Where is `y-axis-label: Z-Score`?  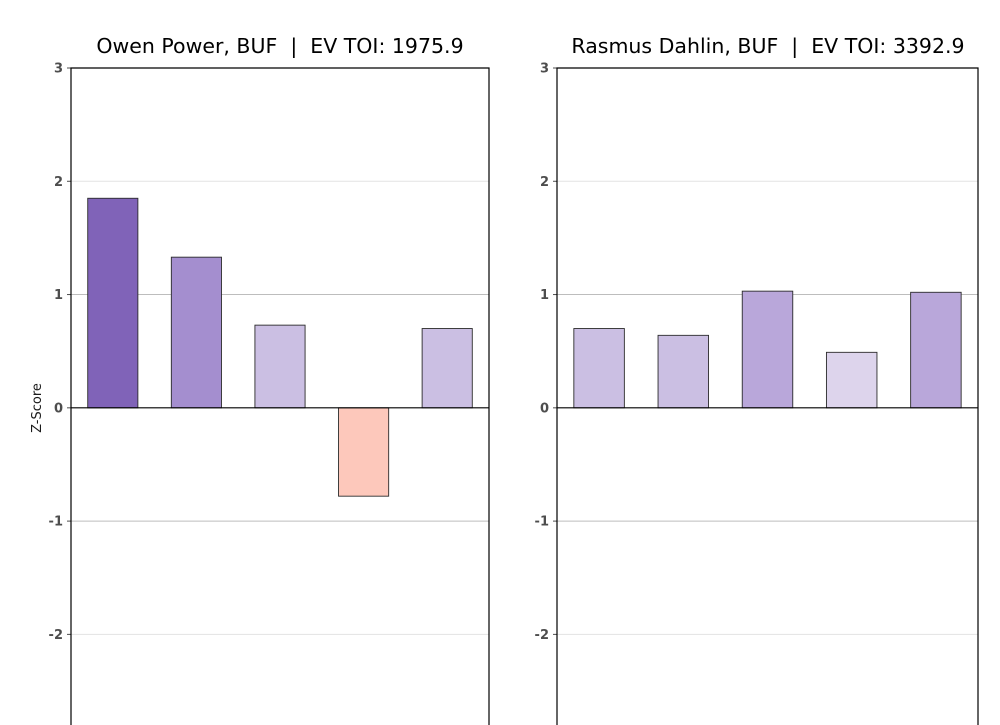
y-axis-label: Z-Score is located at coordinates (37, 408).